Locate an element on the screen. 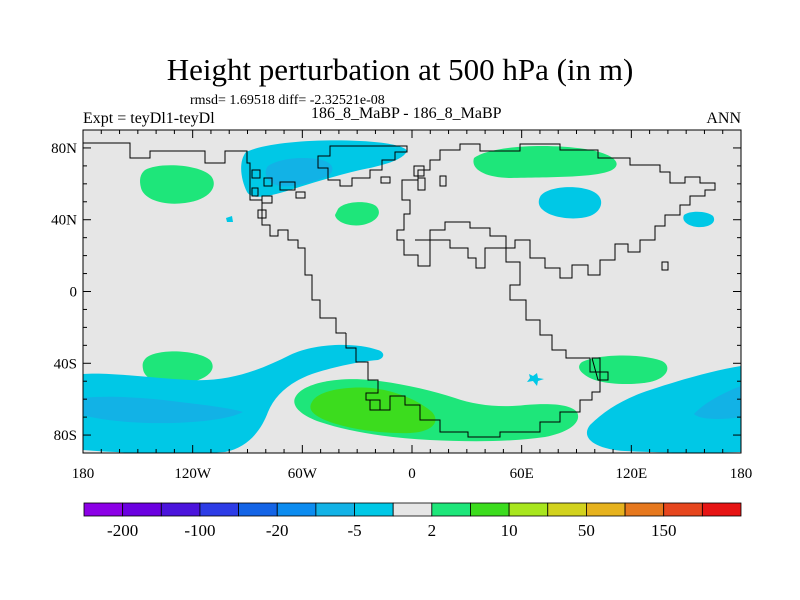 This screenshot has height=600, width=800. negative-core-arctic is located at coordinates (299, 172).